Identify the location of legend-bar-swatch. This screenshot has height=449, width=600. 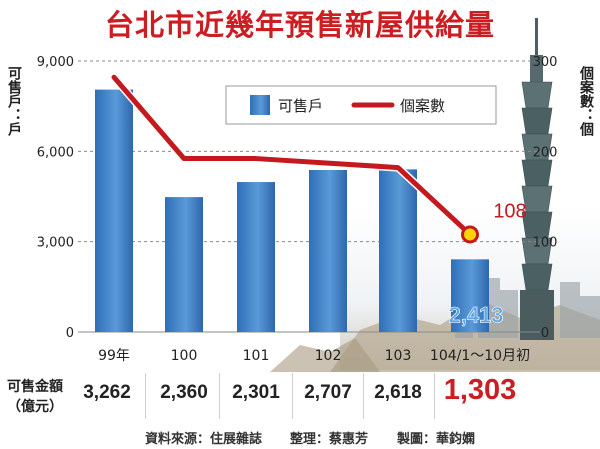
(260, 105).